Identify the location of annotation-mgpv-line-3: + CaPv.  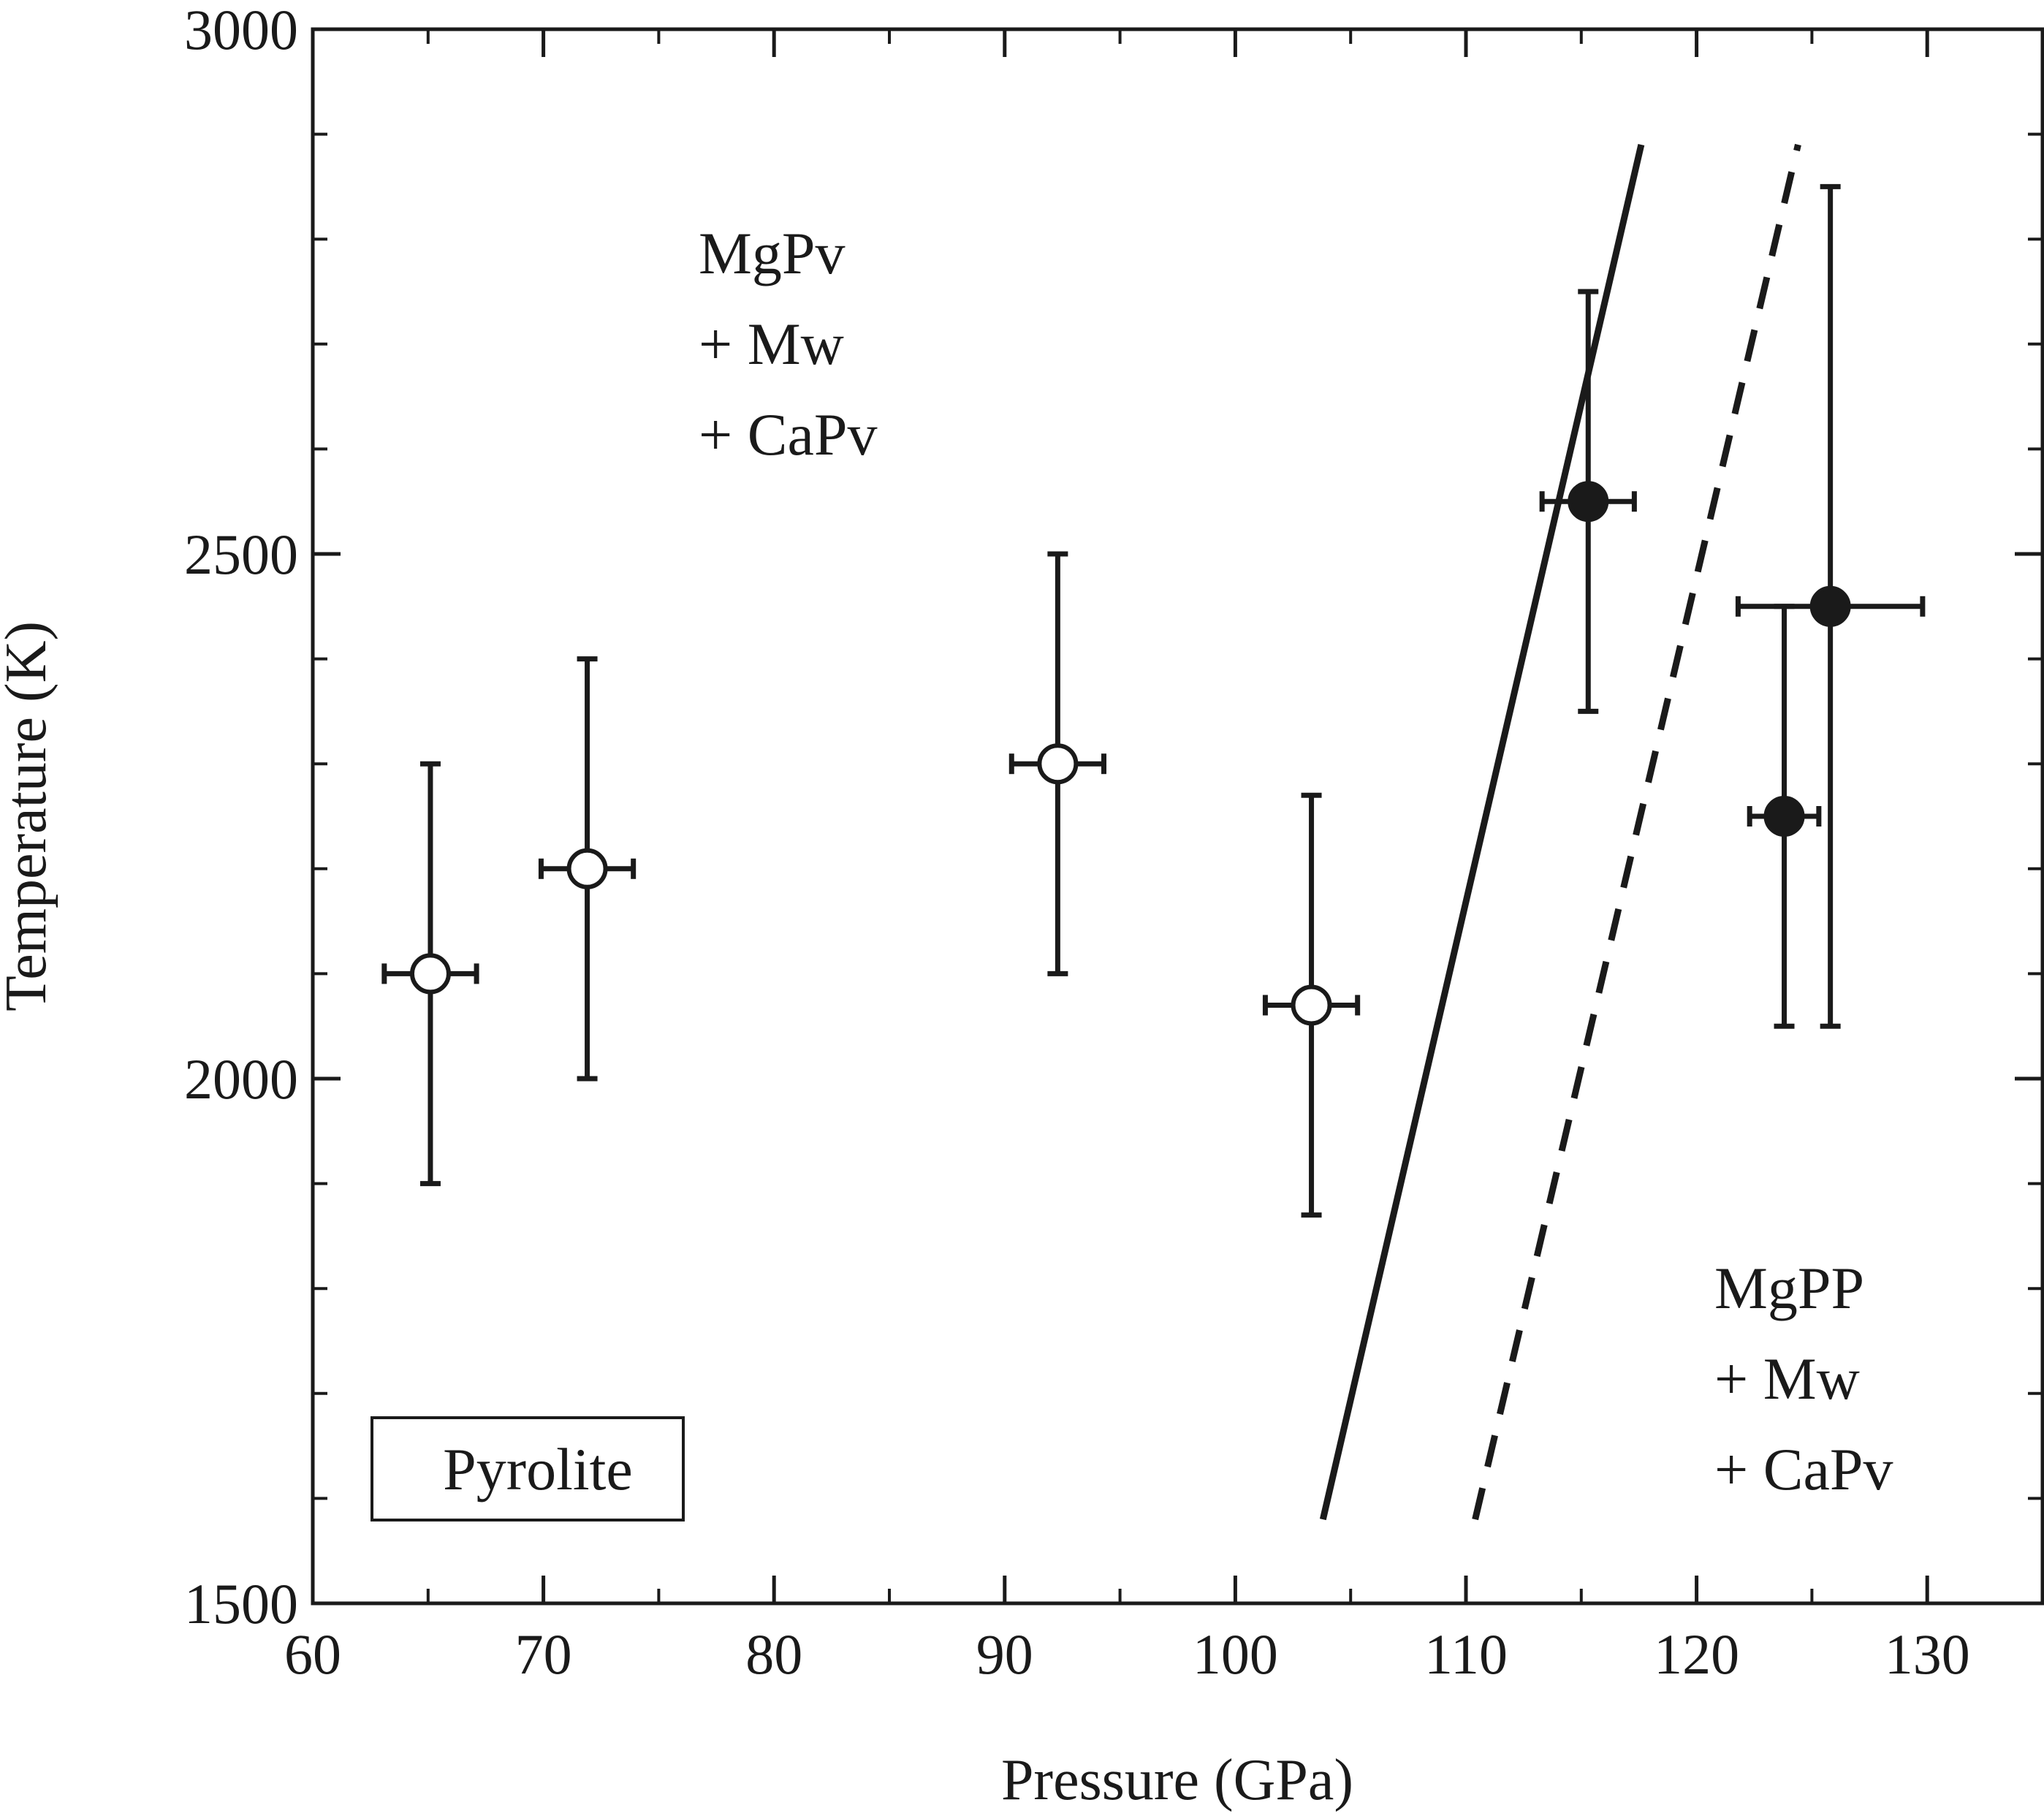
(788, 434).